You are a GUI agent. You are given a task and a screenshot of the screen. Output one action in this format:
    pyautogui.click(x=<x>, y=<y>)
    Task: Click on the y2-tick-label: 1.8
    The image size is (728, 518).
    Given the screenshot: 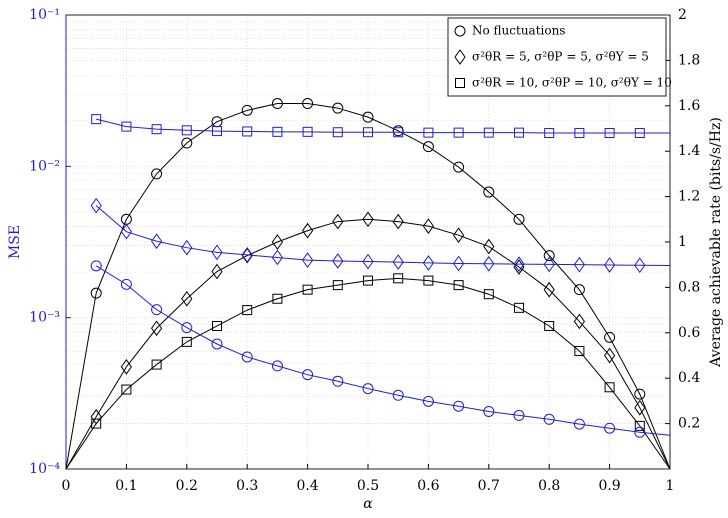 What is the action you would take?
    pyautogui.click(x=689, y=60)
    